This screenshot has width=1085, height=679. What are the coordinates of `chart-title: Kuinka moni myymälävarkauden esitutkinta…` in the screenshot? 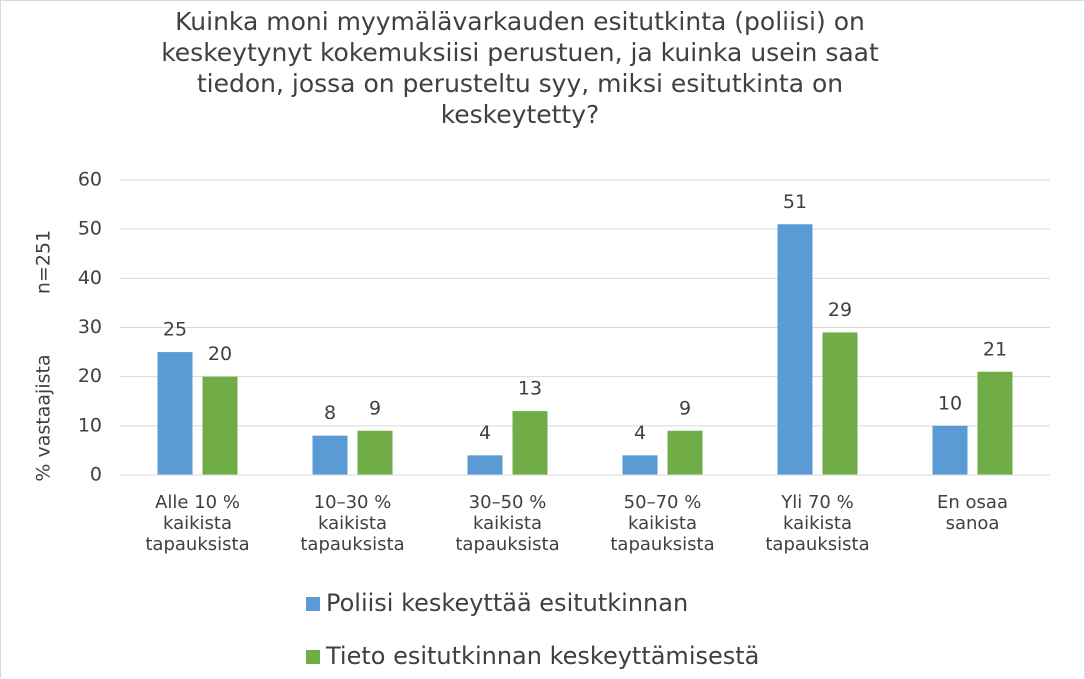 It's located at (520, 68).